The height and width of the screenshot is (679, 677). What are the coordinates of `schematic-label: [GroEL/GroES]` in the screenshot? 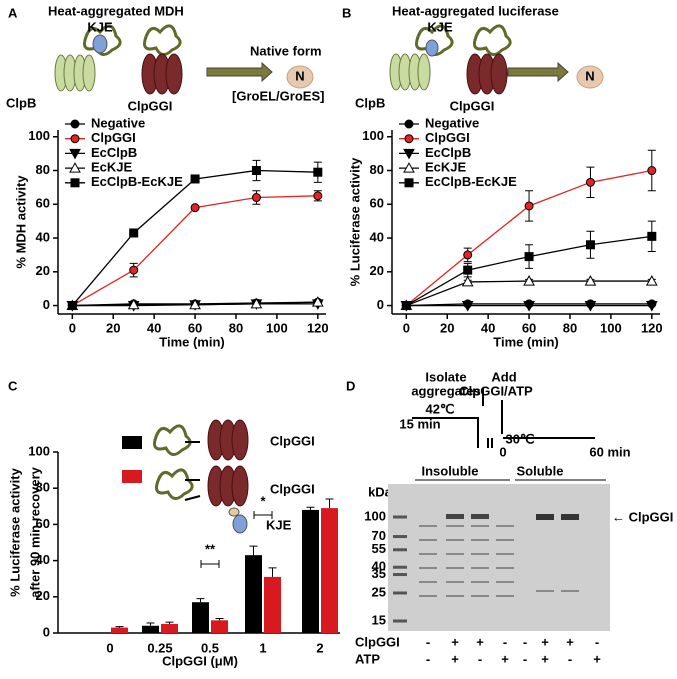 It's located at (278, 95).